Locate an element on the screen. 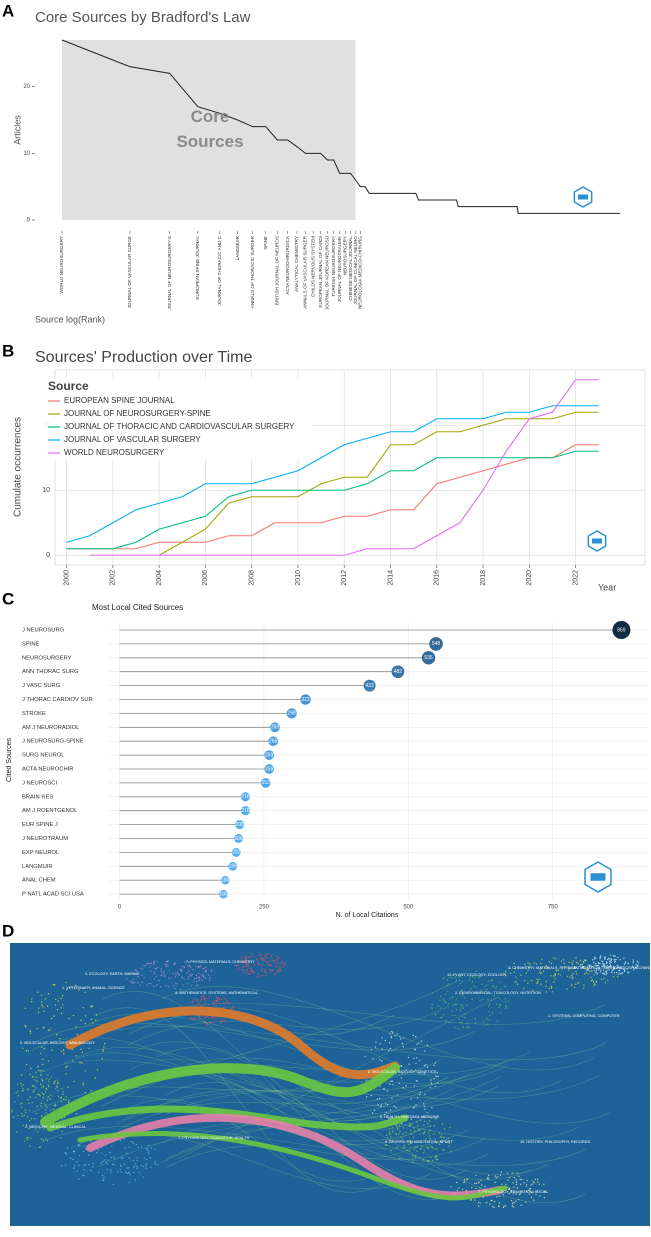  y-tick-label: 0 is located at coordinates (29, 221).